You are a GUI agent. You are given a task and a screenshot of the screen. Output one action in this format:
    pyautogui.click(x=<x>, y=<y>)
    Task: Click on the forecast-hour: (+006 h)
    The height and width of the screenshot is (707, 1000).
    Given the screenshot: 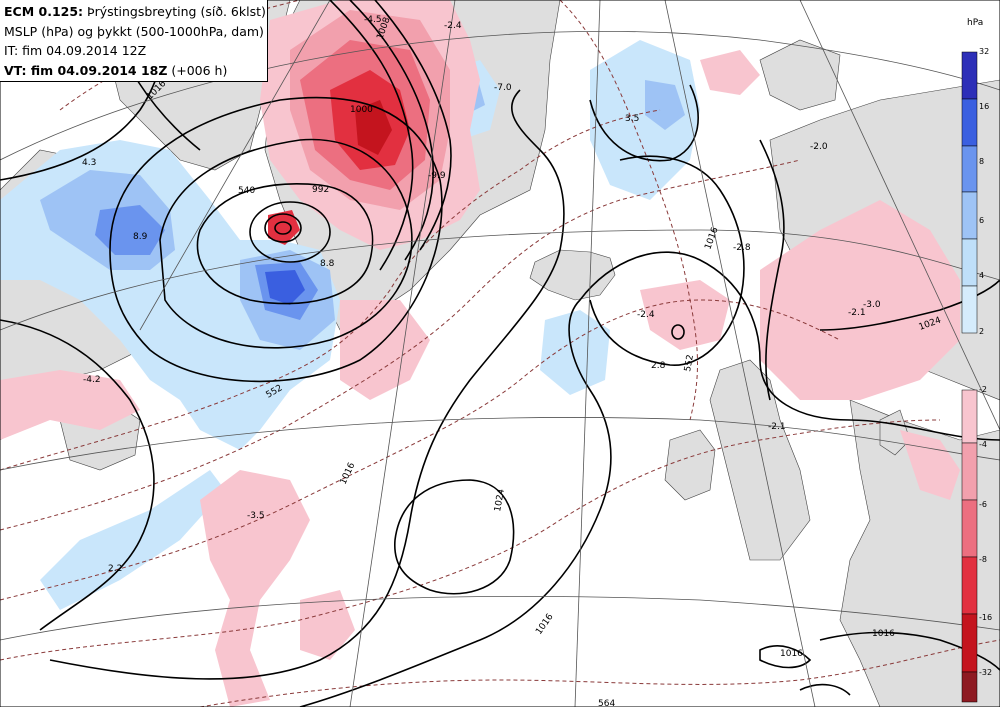 What is the action you would take?
    pyautogui.click(x=197, y=70)
    